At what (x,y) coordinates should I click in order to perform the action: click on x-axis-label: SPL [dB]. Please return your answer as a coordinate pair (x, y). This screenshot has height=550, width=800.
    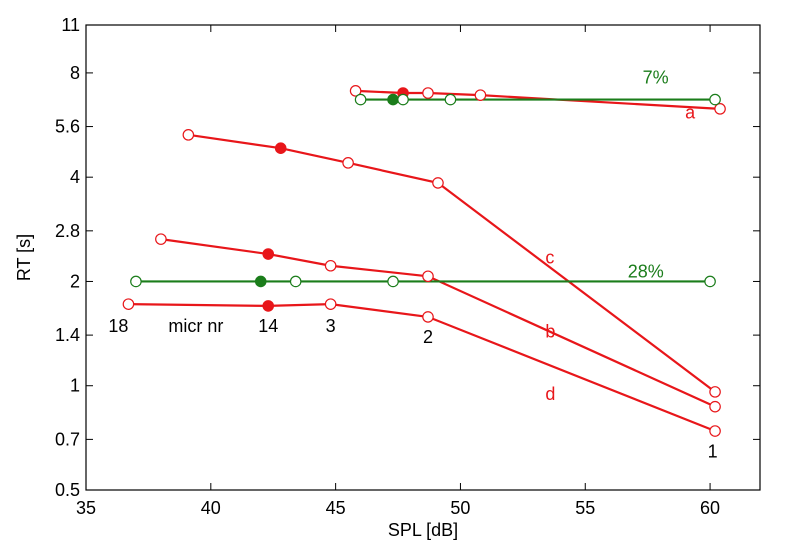
    Looking at the image, I should click on (423, 530).